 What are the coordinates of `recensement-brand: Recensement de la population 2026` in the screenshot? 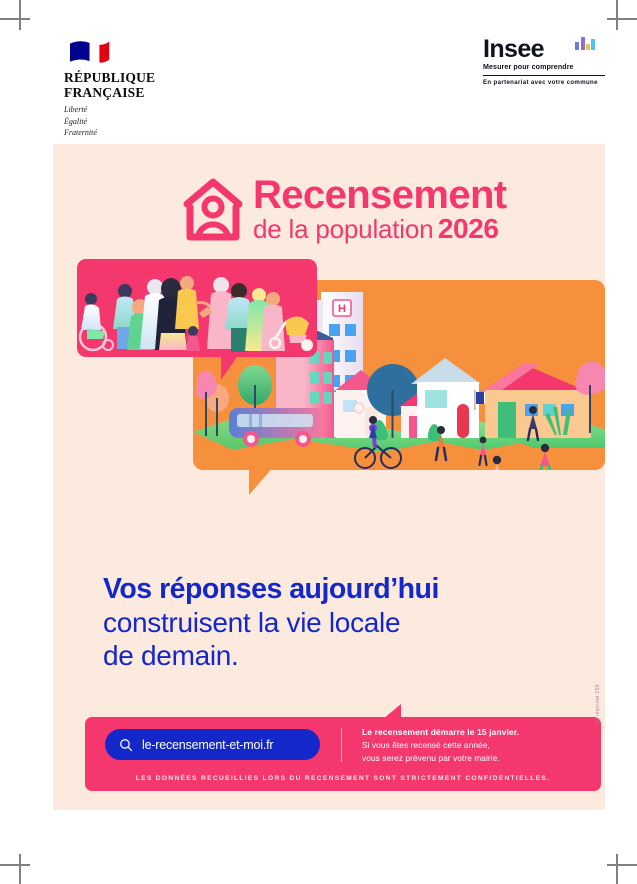 It's located at (344, 212).